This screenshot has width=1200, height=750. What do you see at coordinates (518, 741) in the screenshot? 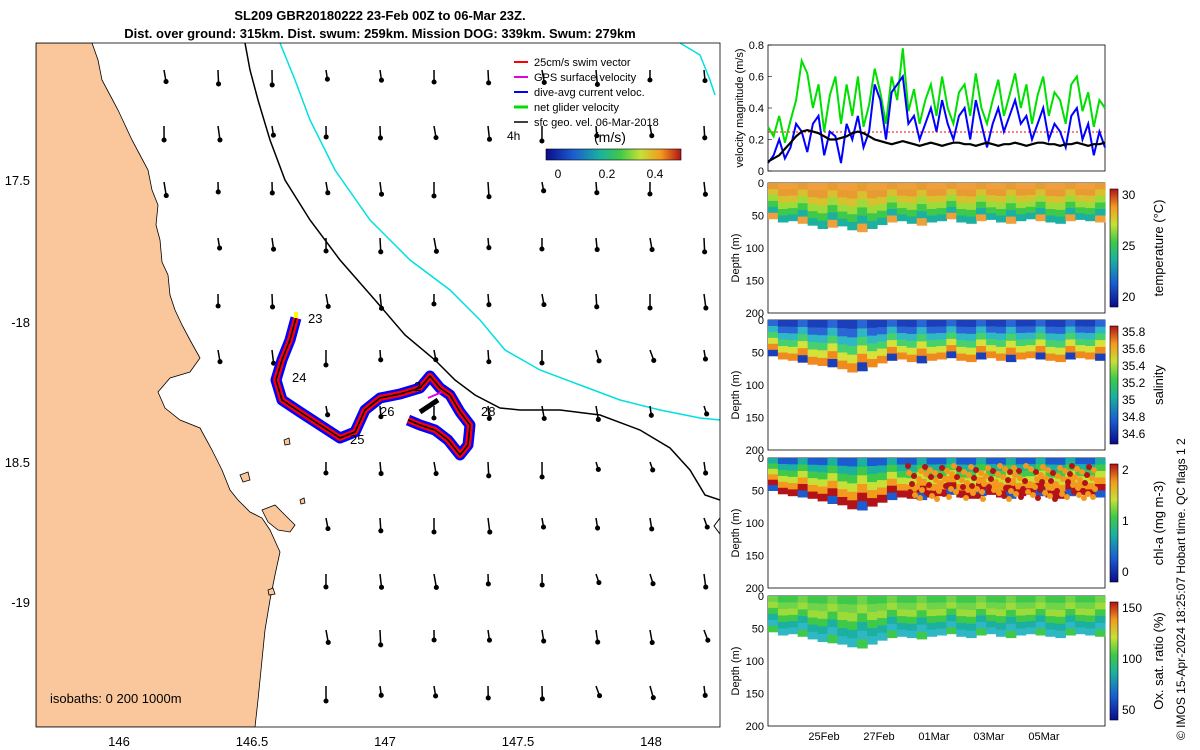
I see `map-xtick-147.5: 147.5` at bounding box center [518, 741].